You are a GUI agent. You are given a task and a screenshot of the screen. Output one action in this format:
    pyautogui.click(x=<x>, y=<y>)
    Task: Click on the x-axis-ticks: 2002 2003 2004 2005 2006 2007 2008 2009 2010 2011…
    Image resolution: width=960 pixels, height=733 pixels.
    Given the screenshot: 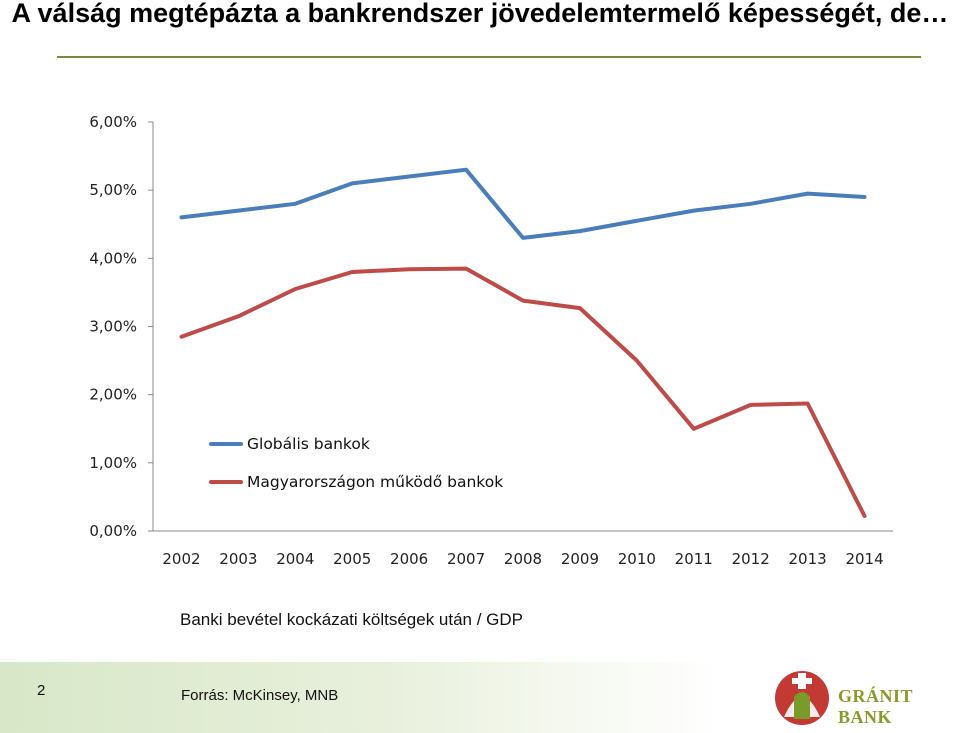 What is the action you would take?
    pyautogui.click(x=522, y=559)
    